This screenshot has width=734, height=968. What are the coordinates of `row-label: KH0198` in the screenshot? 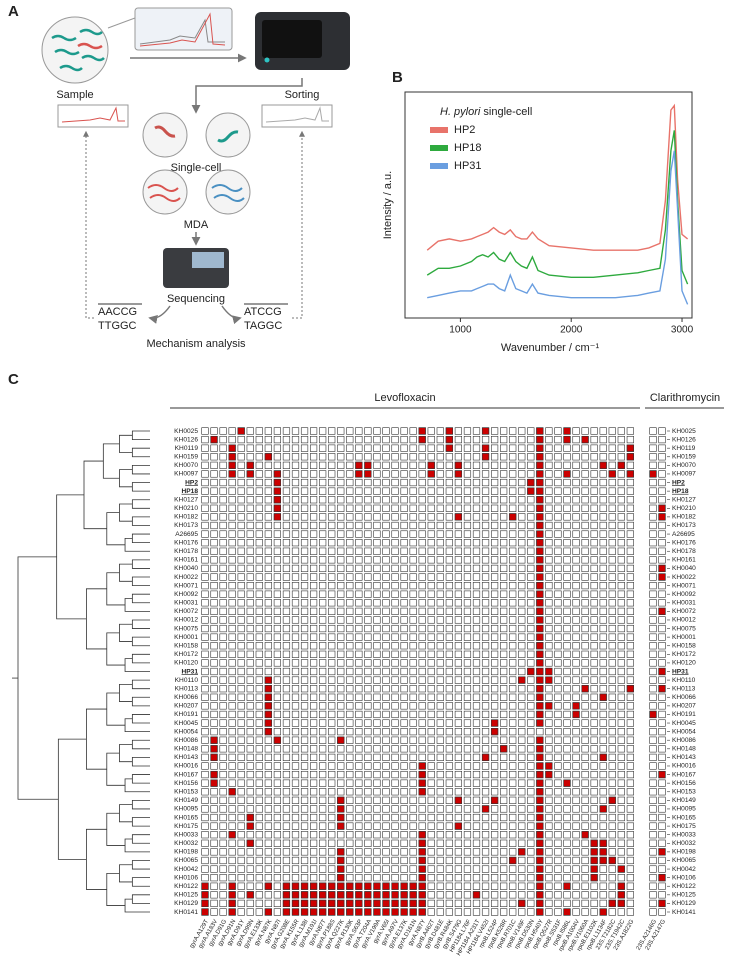 It's located at (186, 852).